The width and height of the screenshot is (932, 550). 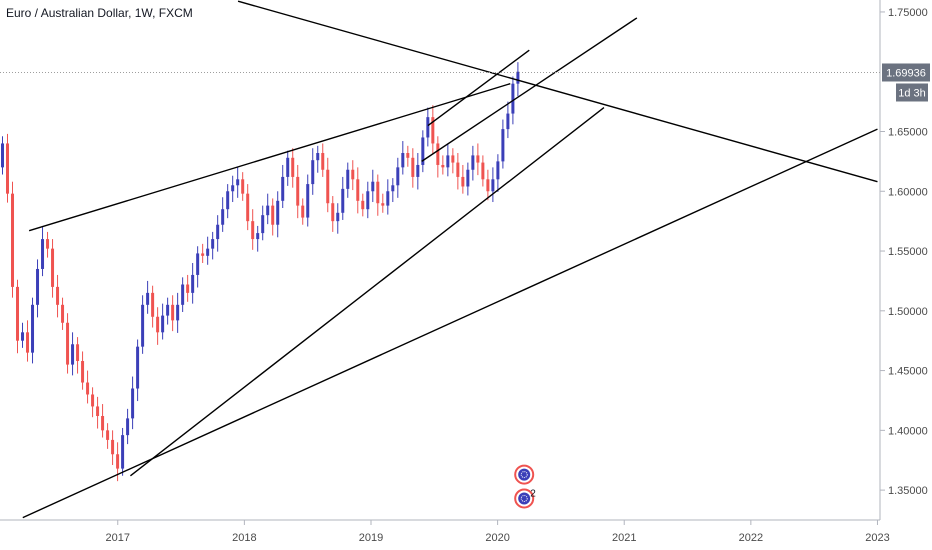 I want to click on short-top-line, so click(x=478, y=88).